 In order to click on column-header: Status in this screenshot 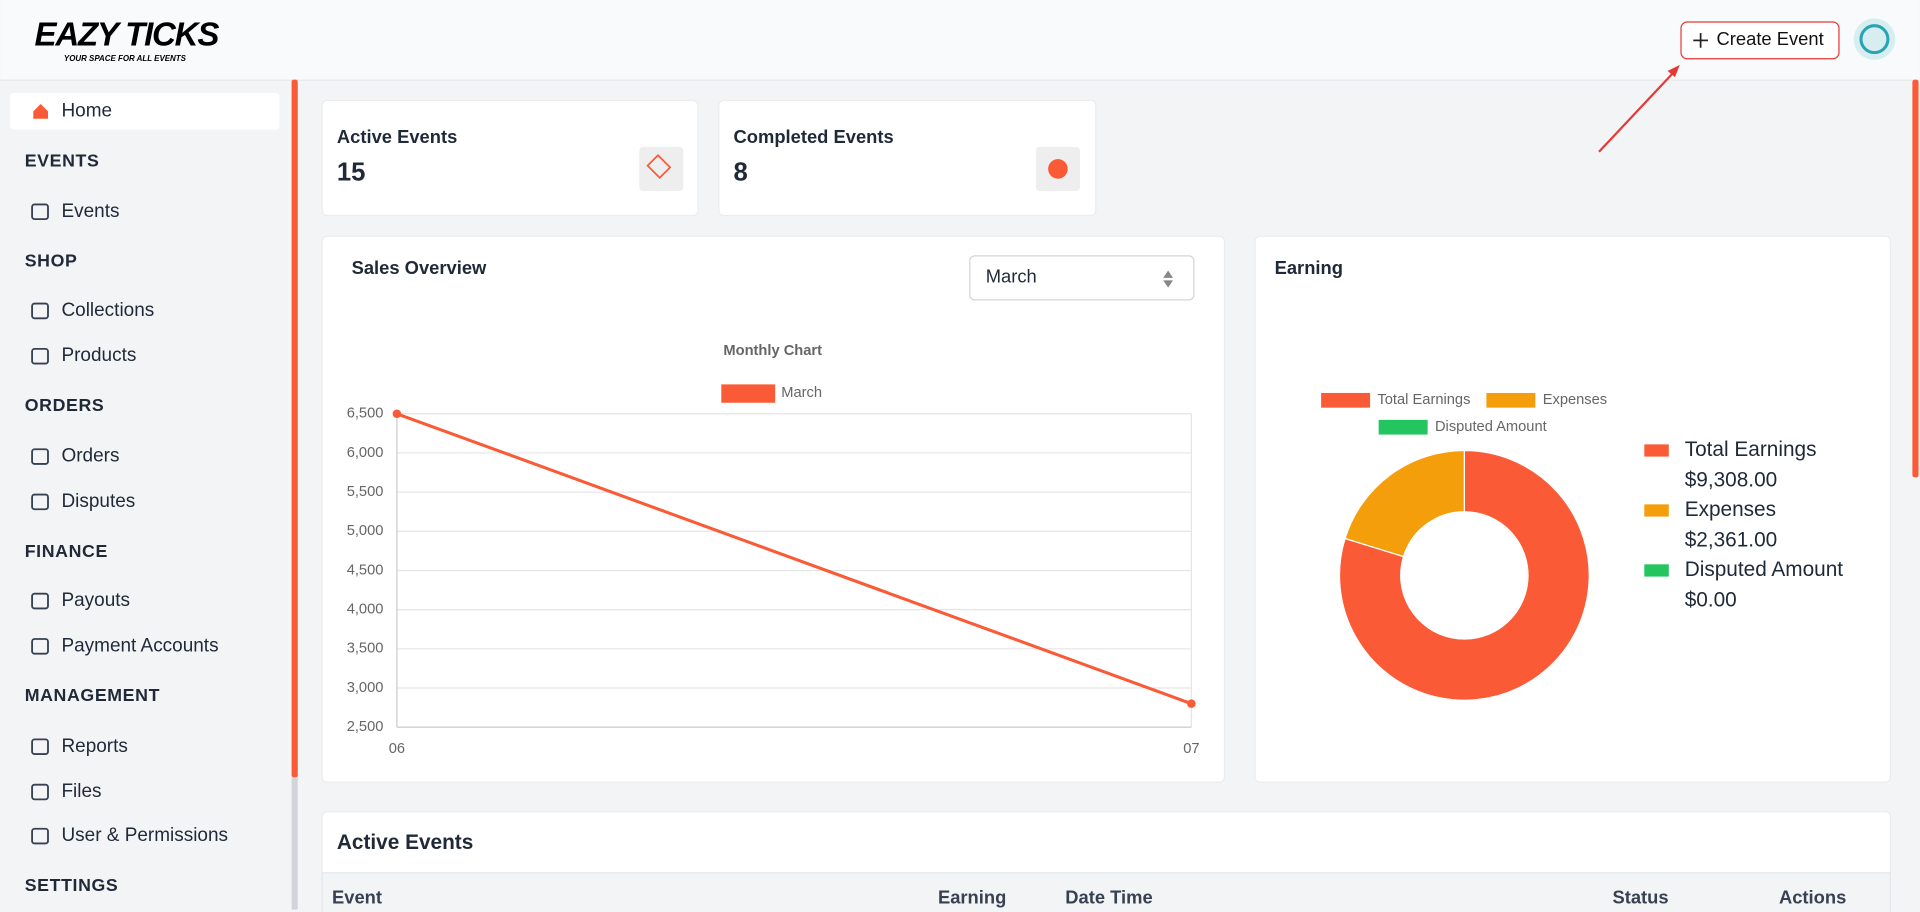, I will do `click(1640, 896)`.